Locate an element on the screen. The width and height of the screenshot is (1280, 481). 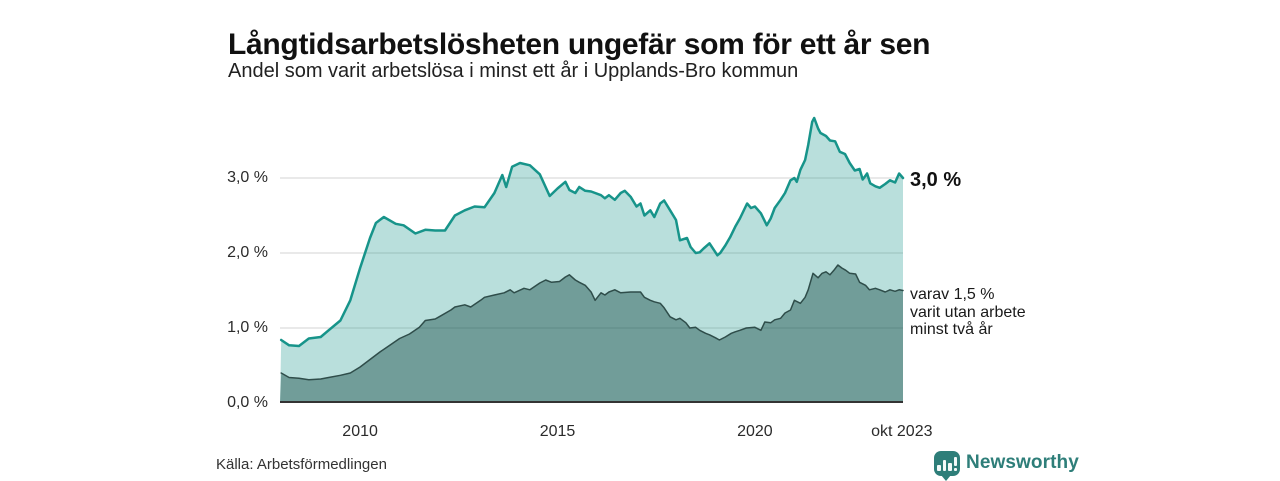
x-tick-label: 2020 is located at coordinates (755, 431).